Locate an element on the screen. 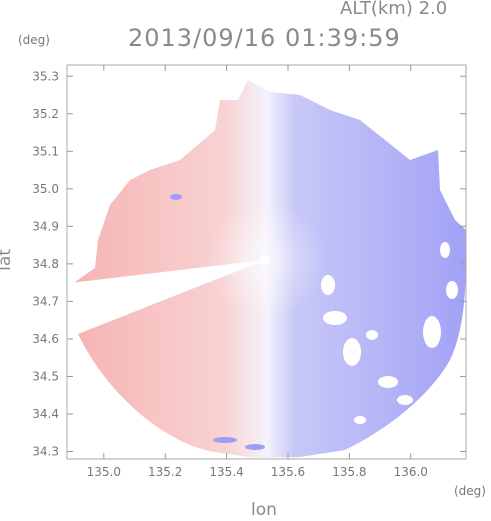 This screenshot has width=491, height=521. y-tick-label: 34.8 is located at coordinates (45, 264).